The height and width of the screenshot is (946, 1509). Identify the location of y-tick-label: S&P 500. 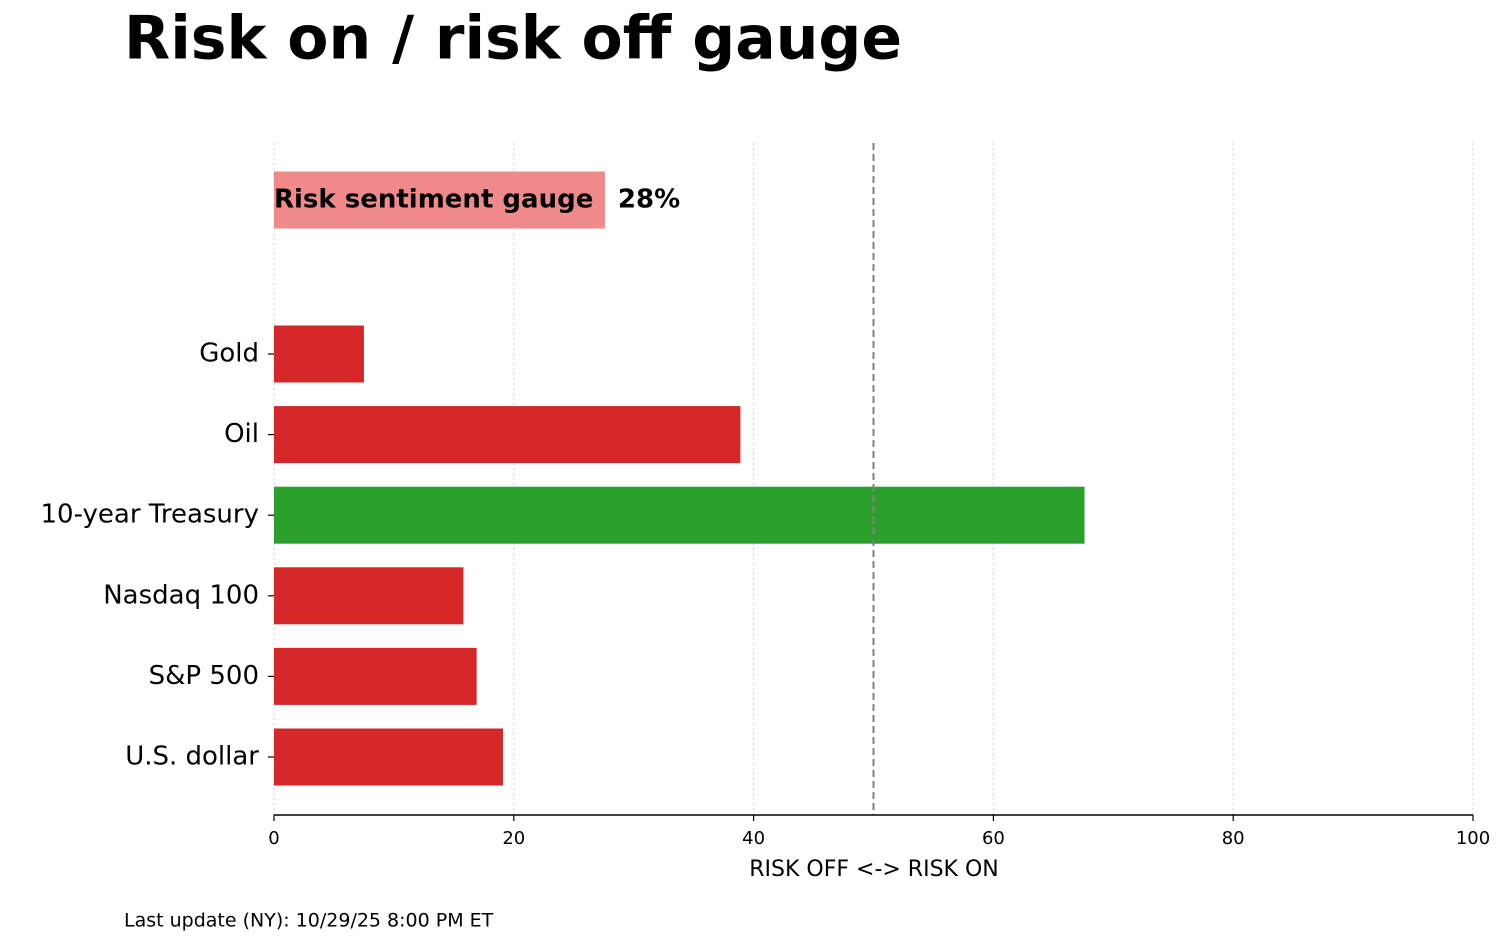
(204, 676).